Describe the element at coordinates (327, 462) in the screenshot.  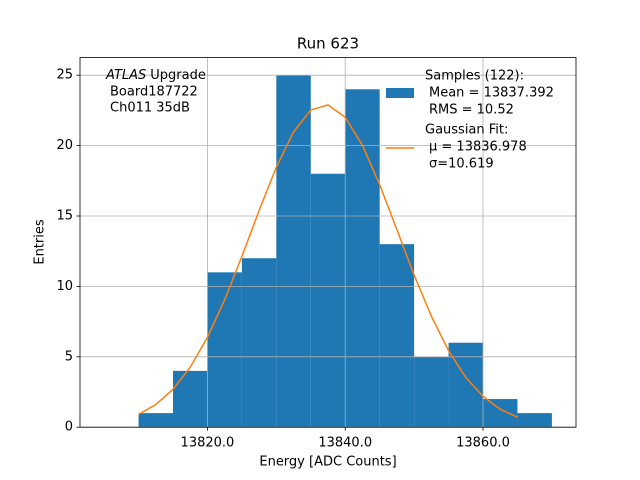
I see `x-axis-label: Energy [ADC Counts]` at that location.